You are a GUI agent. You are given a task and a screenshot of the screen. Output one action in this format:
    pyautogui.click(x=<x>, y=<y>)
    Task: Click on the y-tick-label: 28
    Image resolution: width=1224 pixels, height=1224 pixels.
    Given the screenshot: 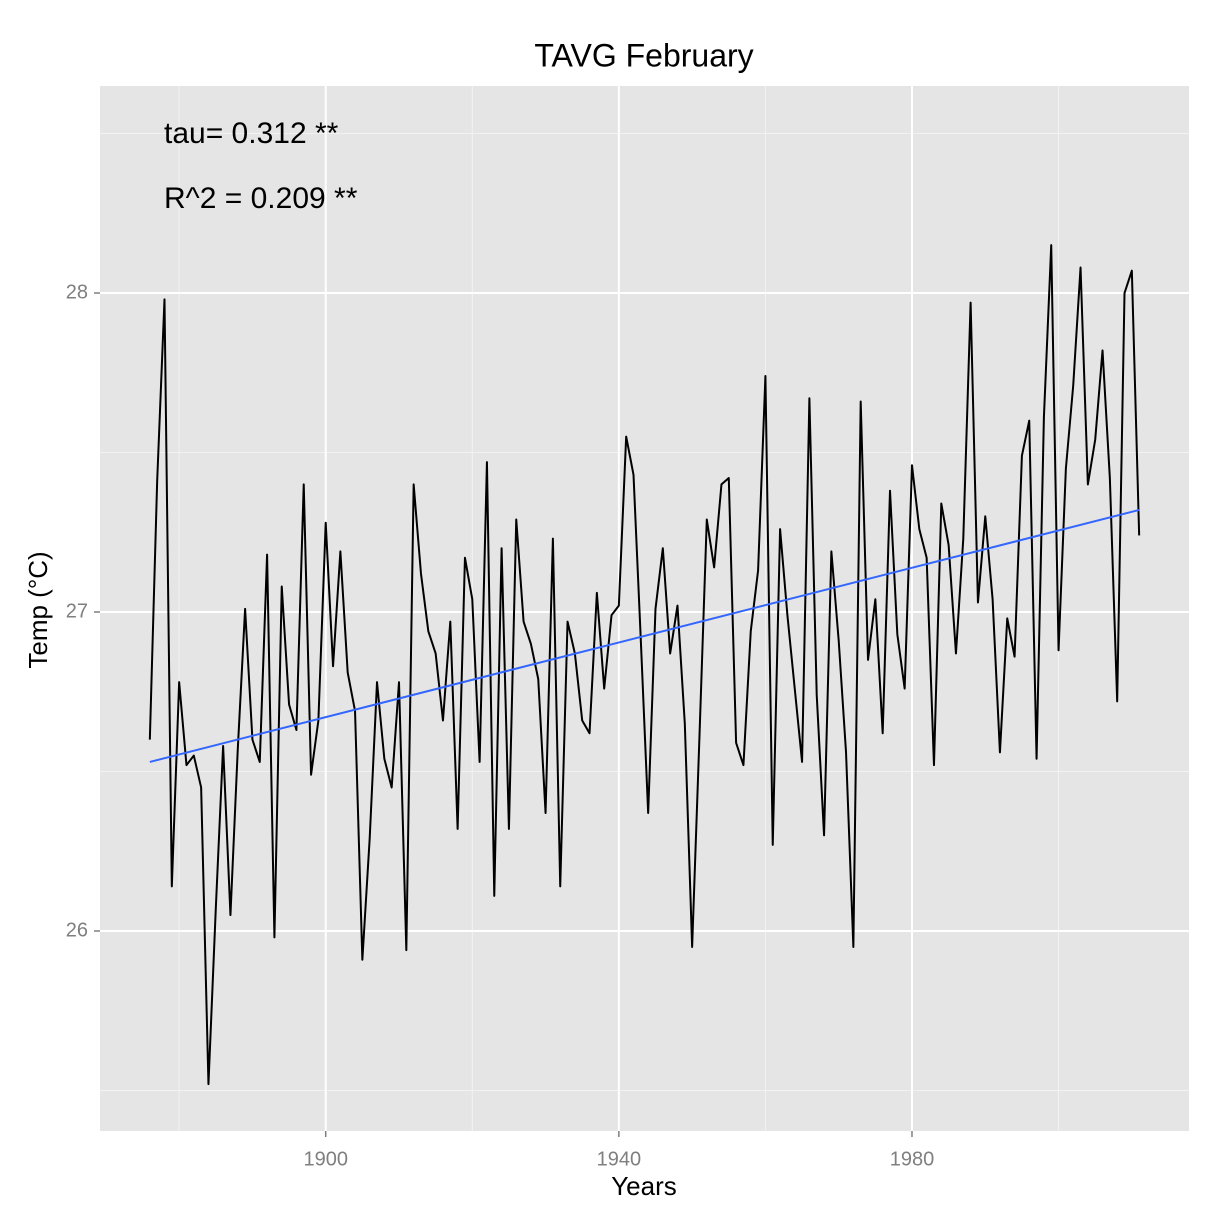 What is the action you would take?
    pyautogui.click(x=77, y=292)
    